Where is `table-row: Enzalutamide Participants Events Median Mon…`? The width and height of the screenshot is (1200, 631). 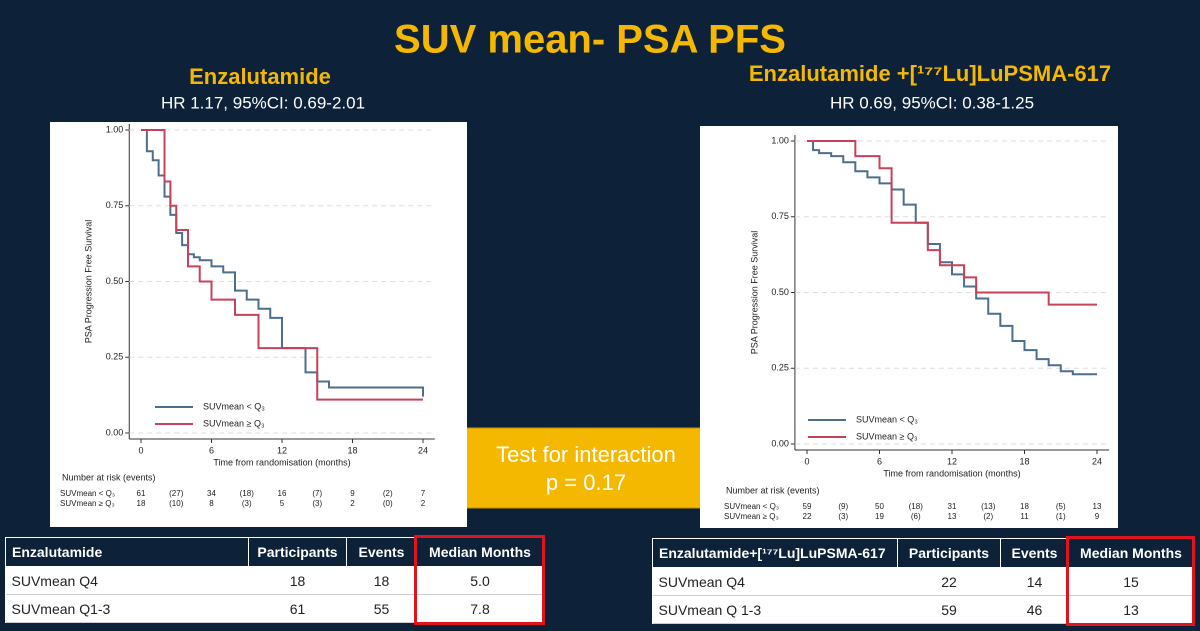
table-row: Enzalutamide Participants Events Median Mon… is located at coordinates (274, 552).